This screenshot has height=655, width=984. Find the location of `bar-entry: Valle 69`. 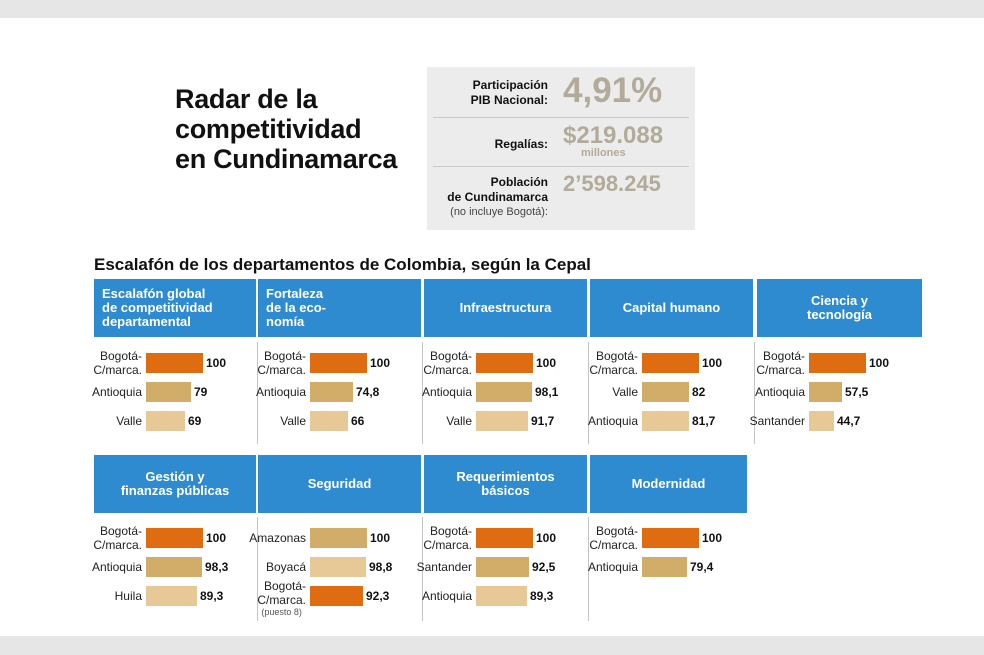

bar-entry: Valle 69 is located at coordinates (174, 421).